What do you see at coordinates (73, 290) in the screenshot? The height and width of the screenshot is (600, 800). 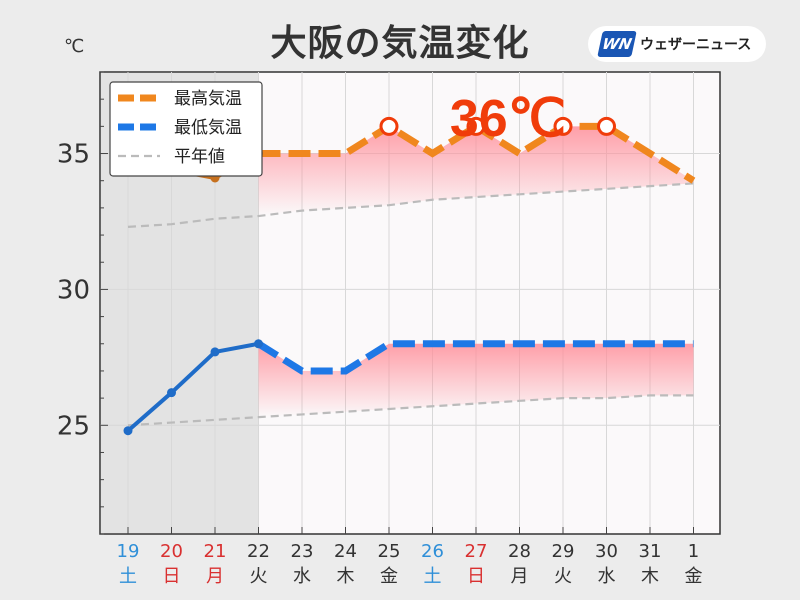 I see `y-tick-label: 30` at bounding box center [73, 290].